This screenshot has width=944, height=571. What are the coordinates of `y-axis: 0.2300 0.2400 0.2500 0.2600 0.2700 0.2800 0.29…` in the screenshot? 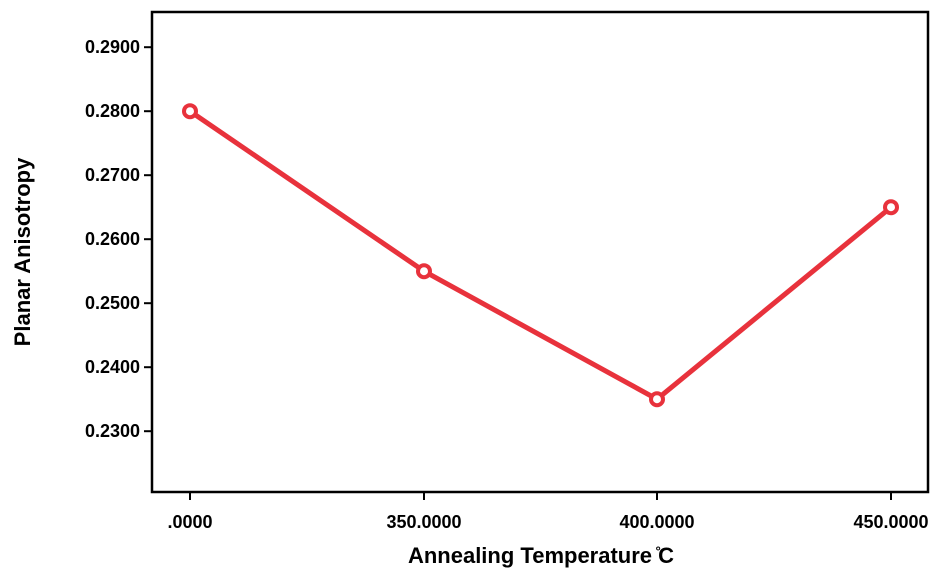 It's located at (118, 239).